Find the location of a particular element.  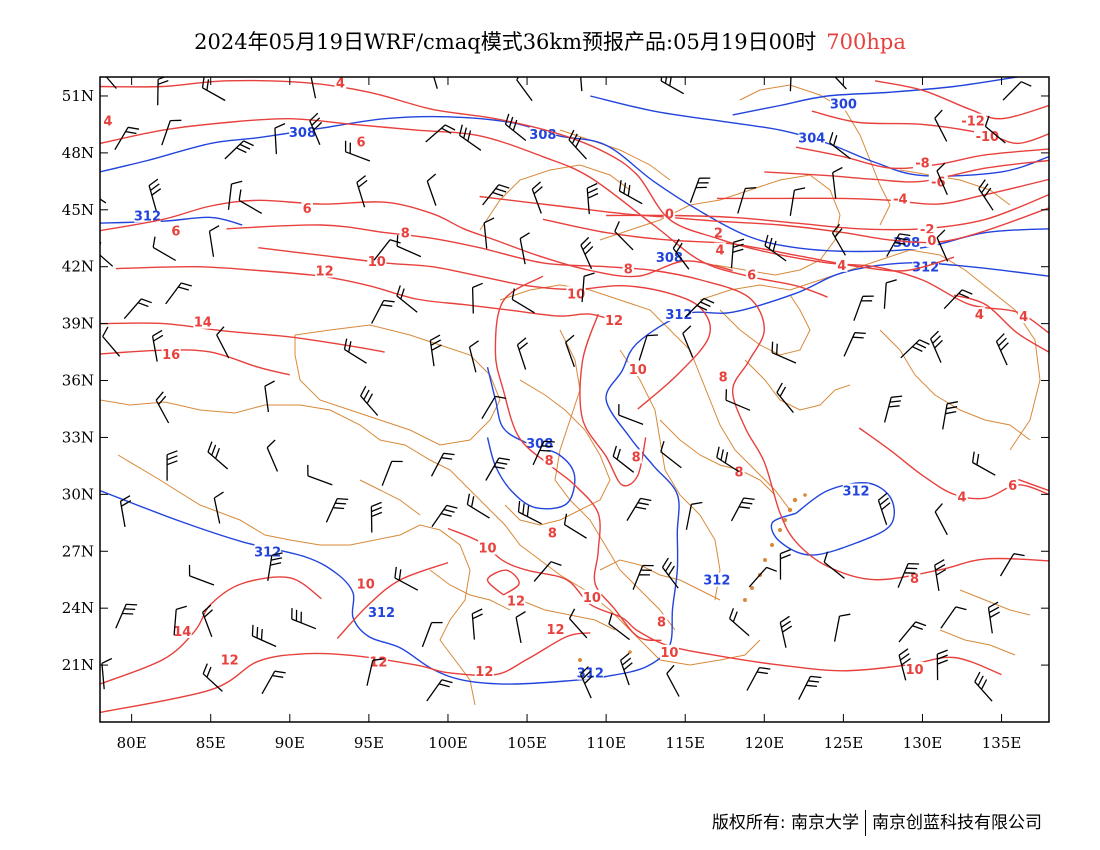

height-contour-label: 304 is located at coordinates (811, 139).